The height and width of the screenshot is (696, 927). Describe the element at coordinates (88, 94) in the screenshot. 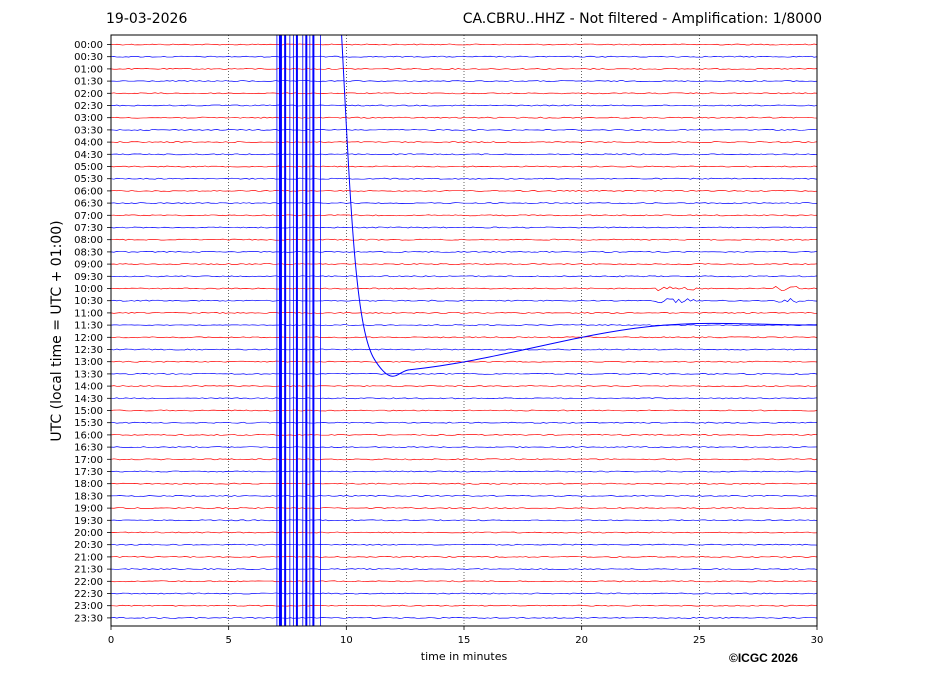

I see `y-tick-label: 02:00` at that location.